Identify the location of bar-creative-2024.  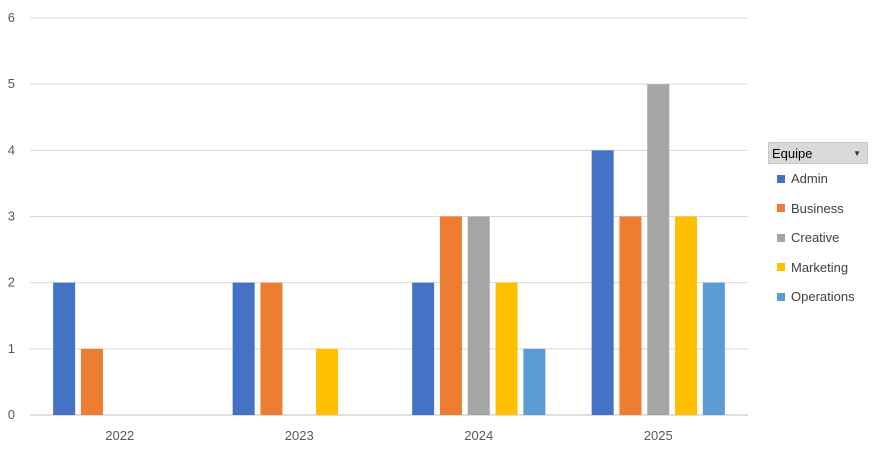
(478, 315).